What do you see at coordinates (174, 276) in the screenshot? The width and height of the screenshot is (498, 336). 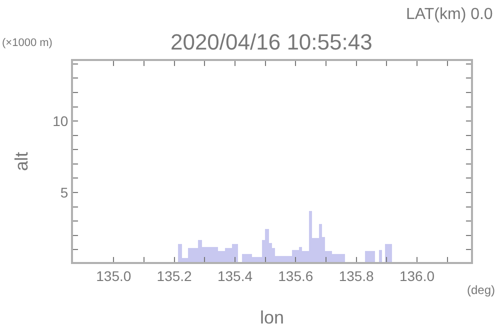 I see `x-tick-label: 135.2` at bounding box center [174, 276].